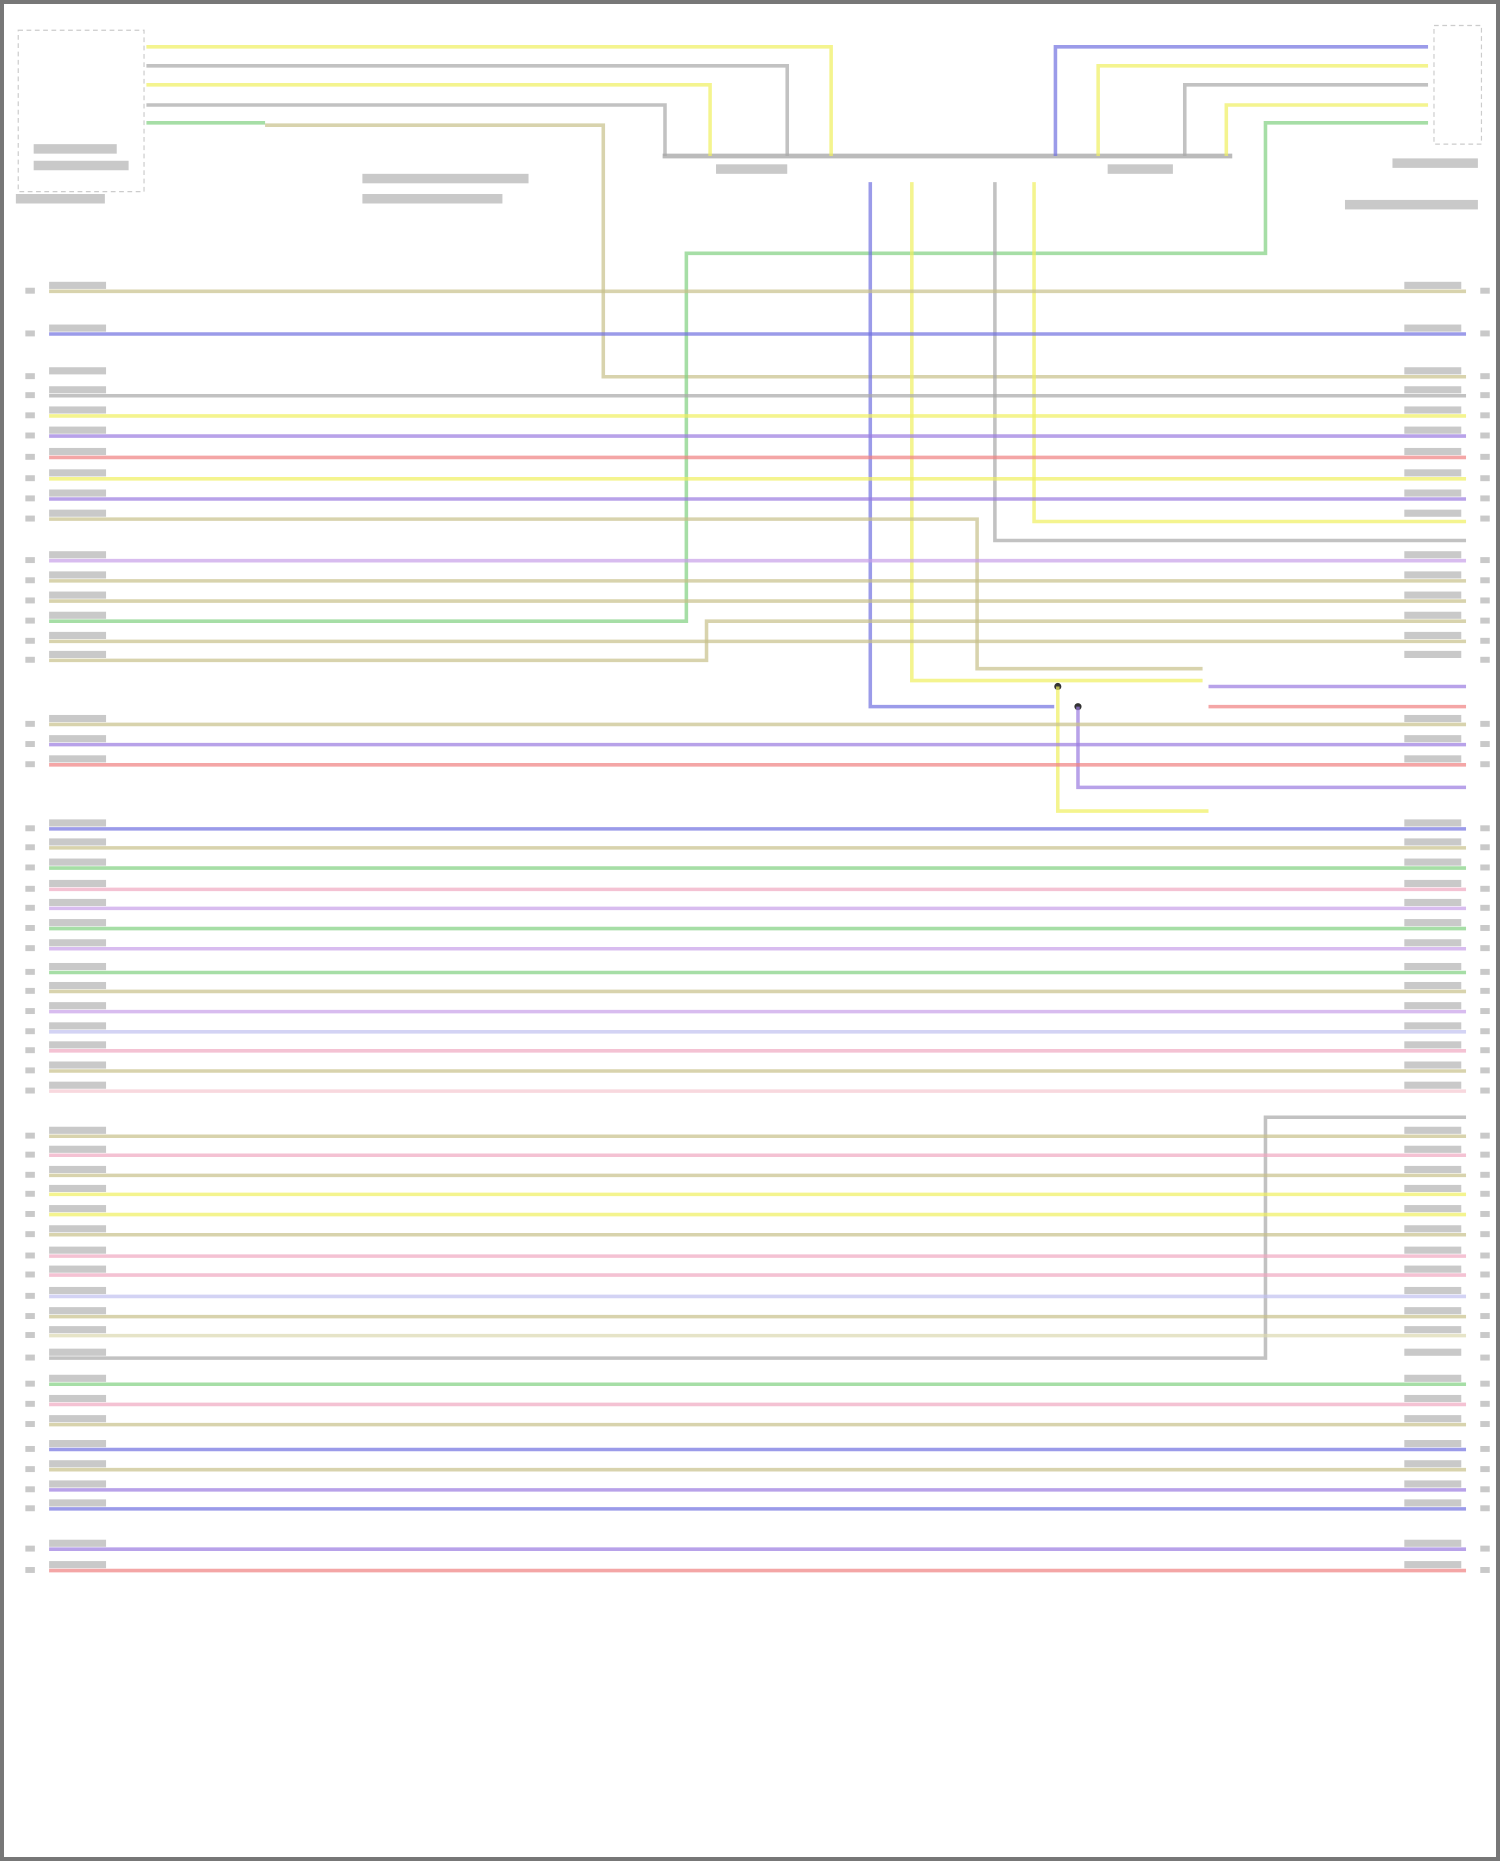  I want to click on bus-label, so click(1140, 169).